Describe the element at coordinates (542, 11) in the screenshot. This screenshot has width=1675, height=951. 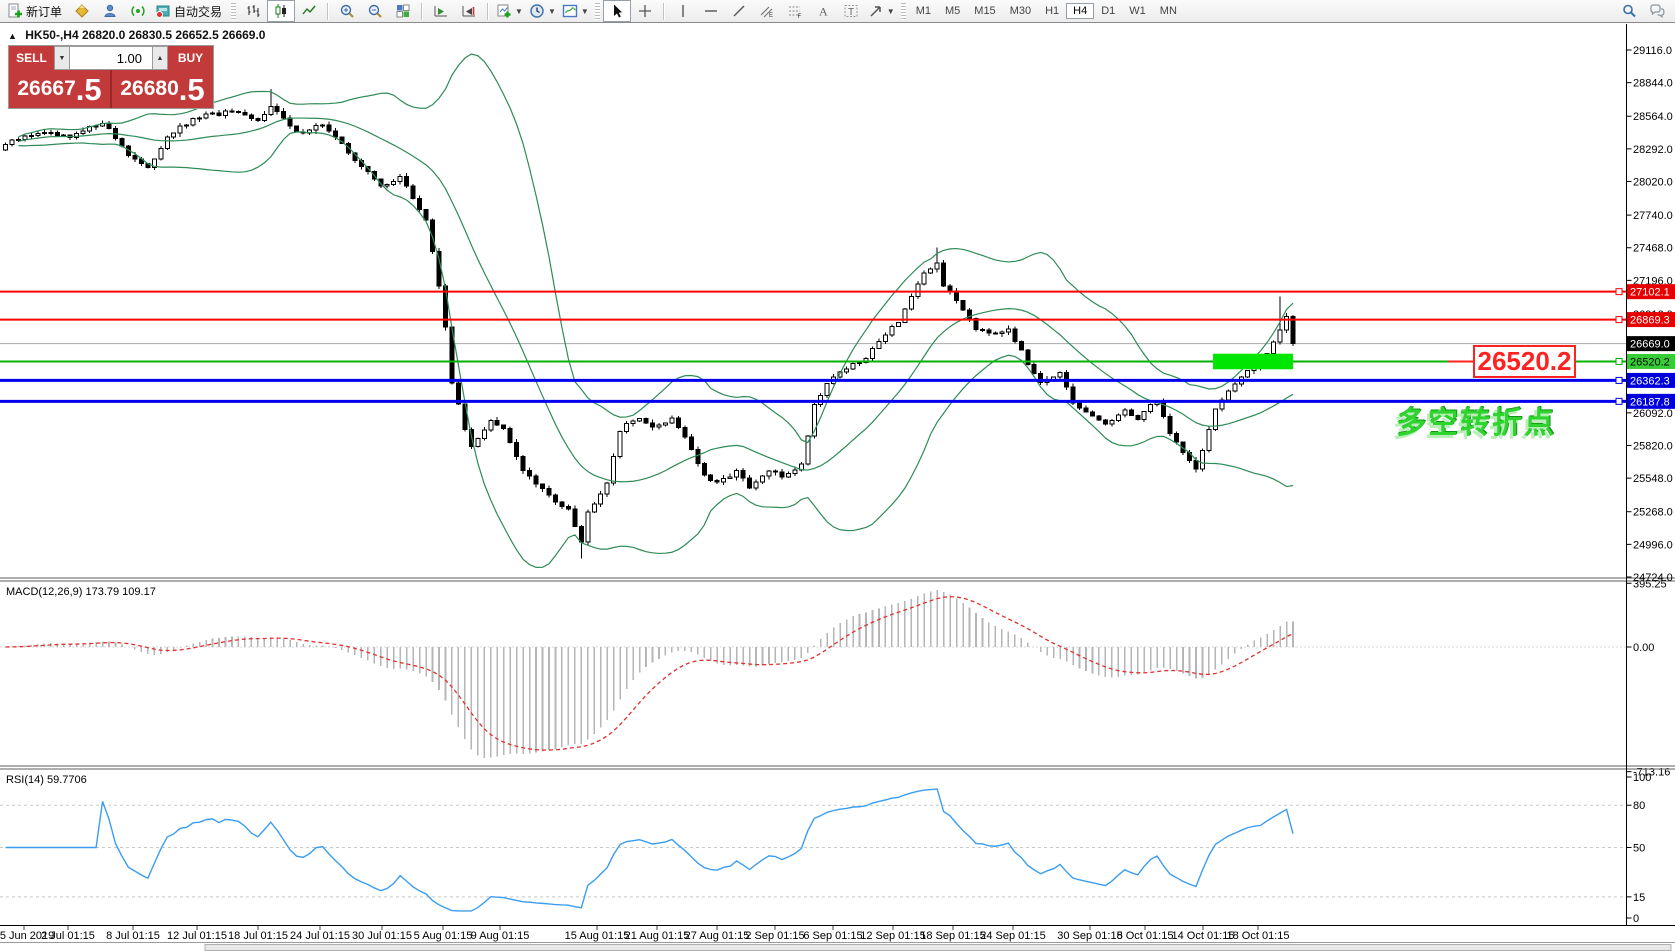
I see `period-dropdown: ▼` at that location.